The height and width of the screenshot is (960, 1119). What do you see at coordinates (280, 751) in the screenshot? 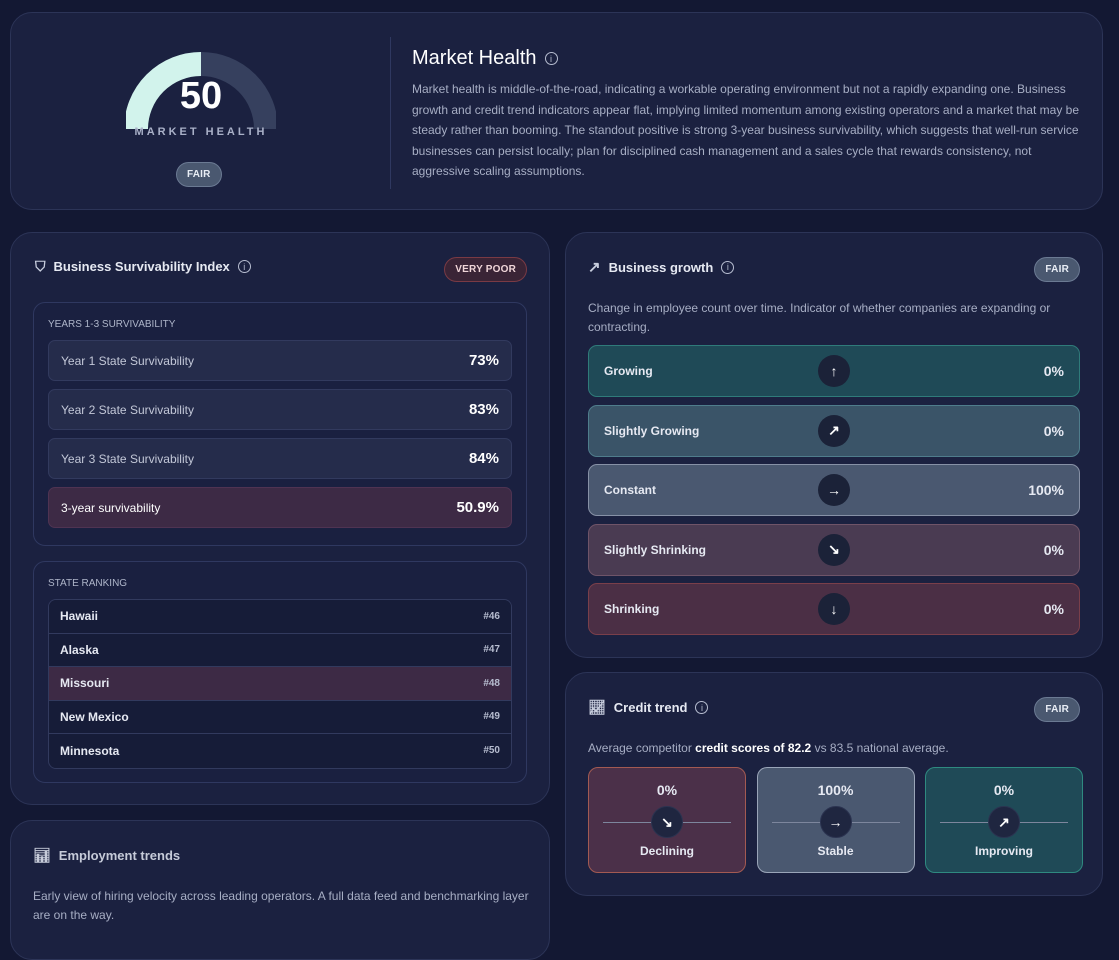
I see `state-ranking-row: Minnesota #50` at bounding box center [280, 751].